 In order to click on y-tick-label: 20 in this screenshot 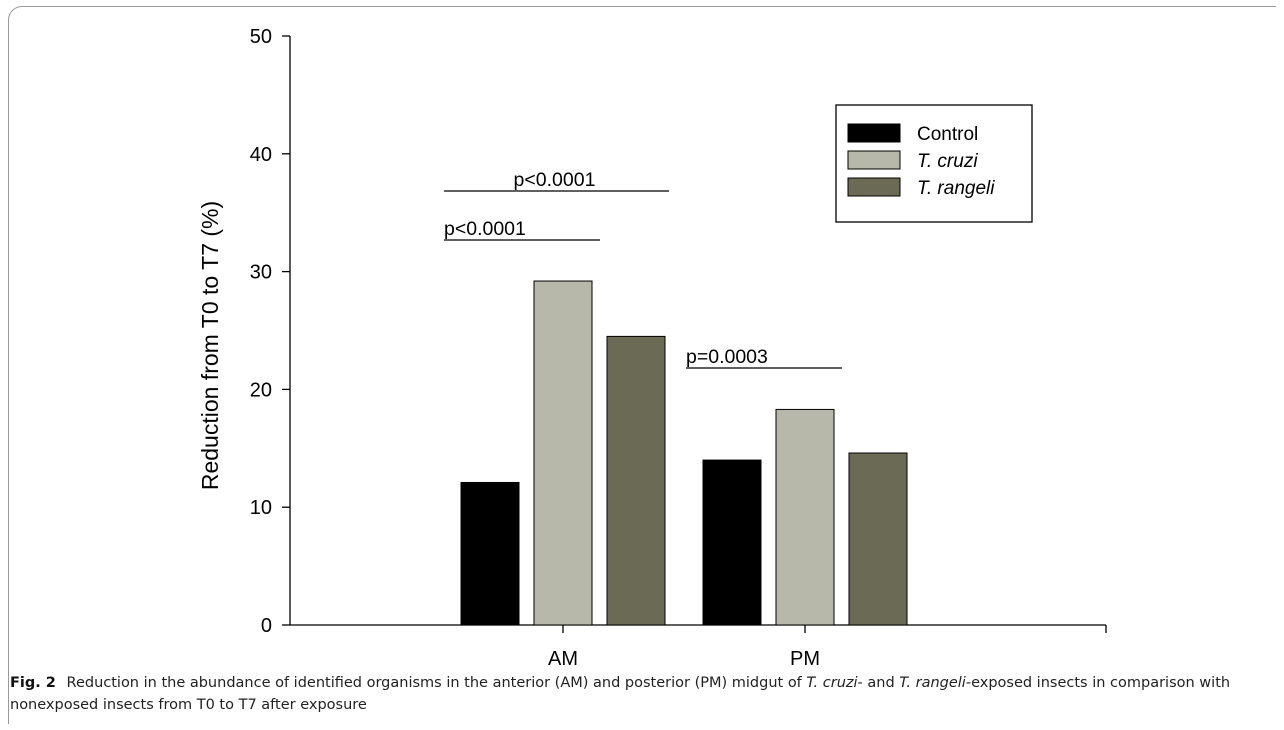, I will do `click(261, 390)`.